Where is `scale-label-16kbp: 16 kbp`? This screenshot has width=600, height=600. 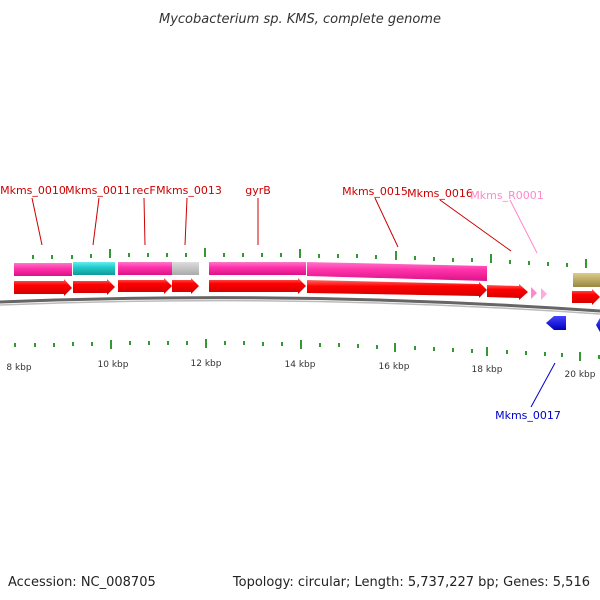 scale-label-16kbp: 16 kbp is located at coordinates (394, 367).